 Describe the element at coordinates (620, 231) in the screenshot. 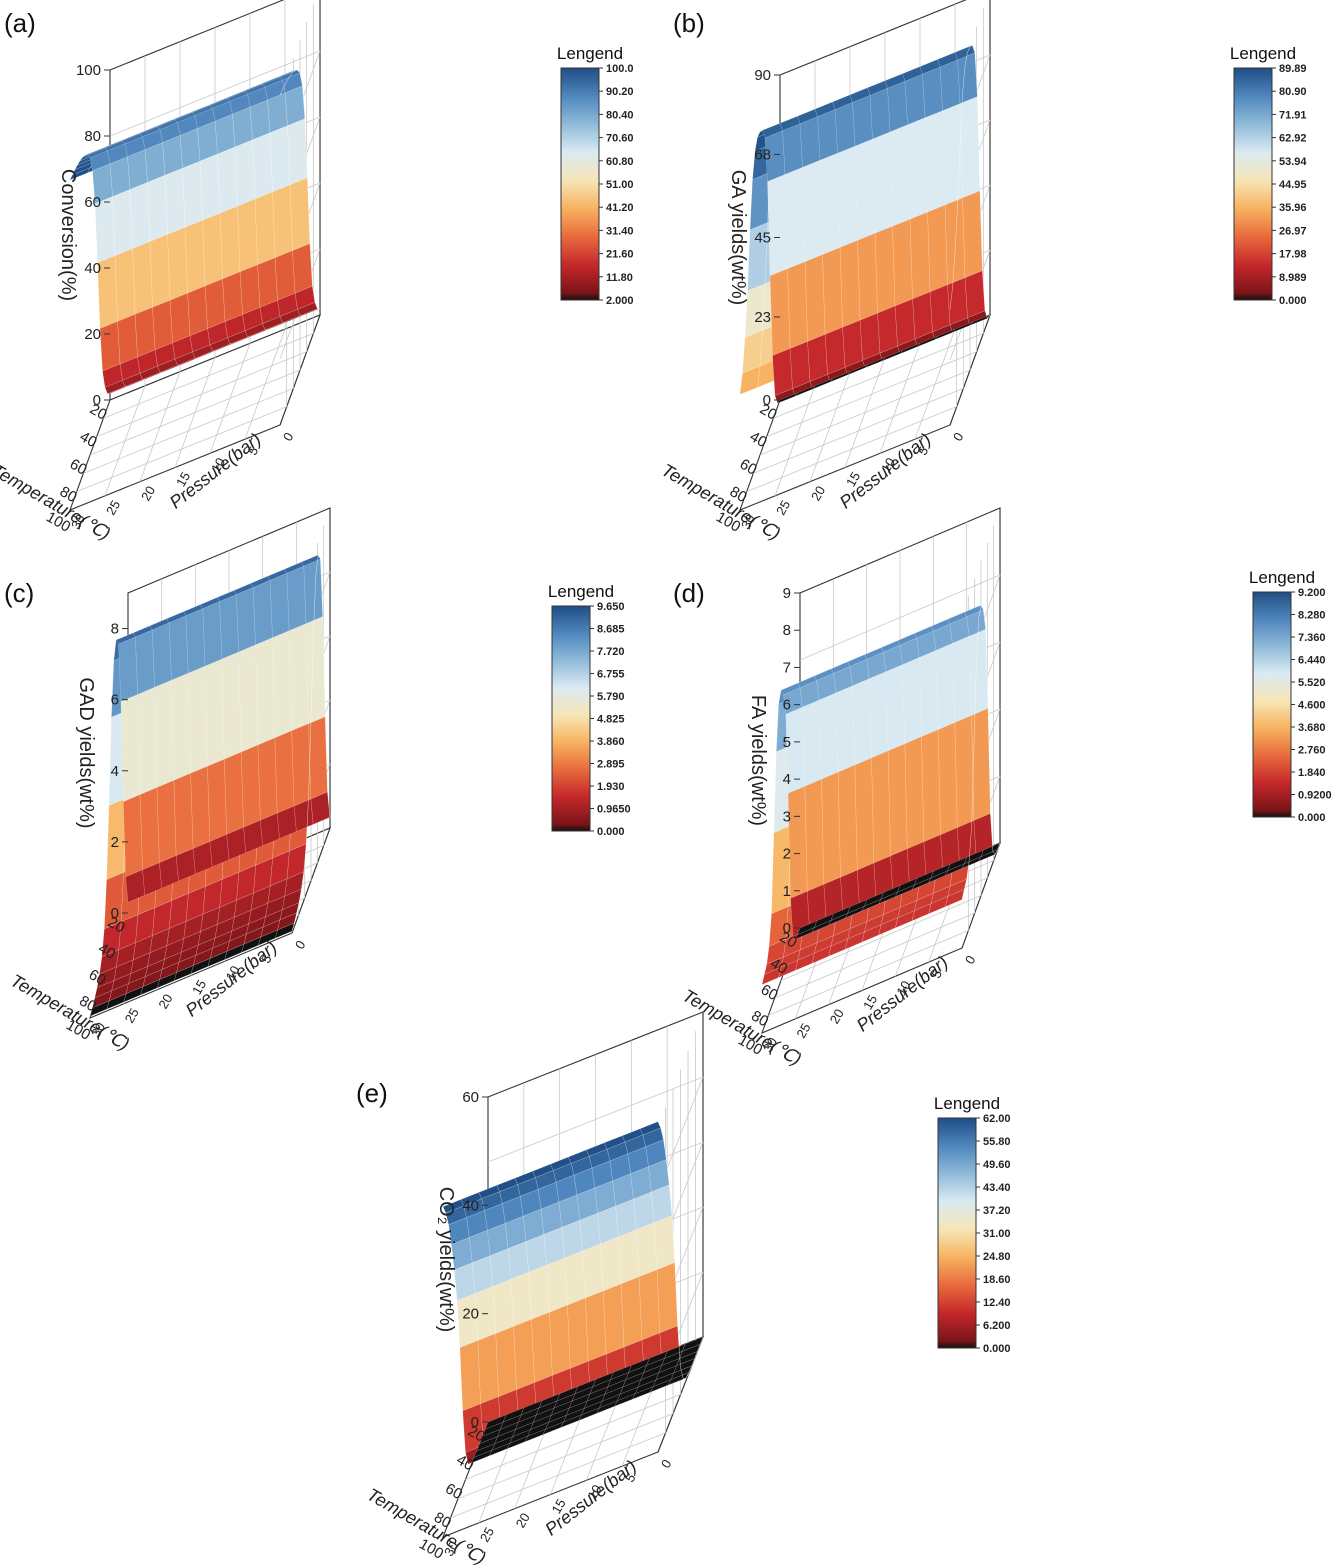

I see `legend-tick-label: 31.40` at that location.